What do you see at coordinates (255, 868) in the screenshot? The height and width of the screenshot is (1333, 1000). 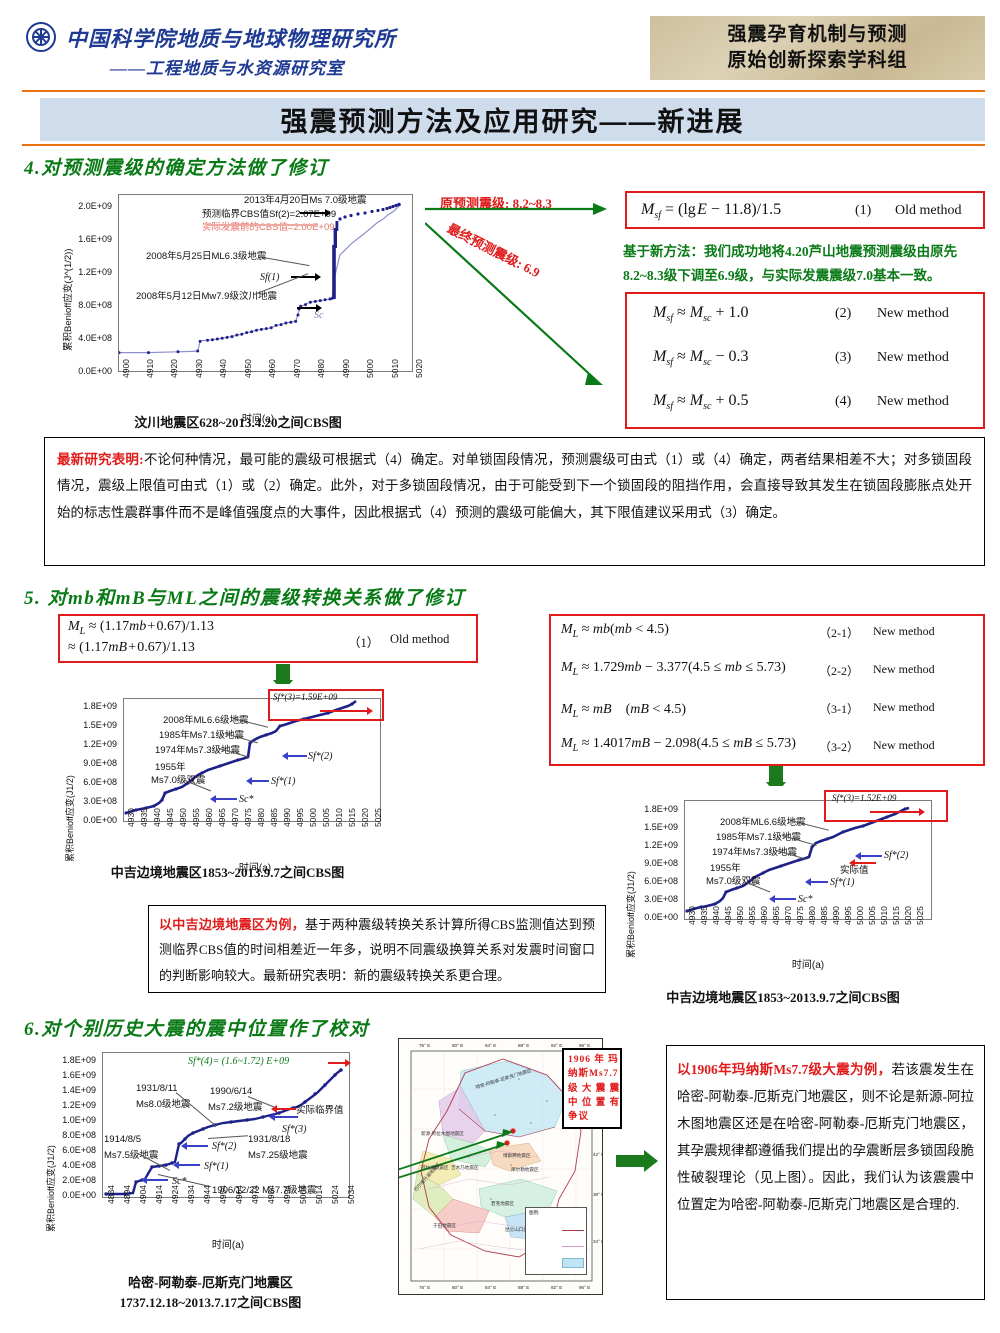 I see `chart2-xlabel: 时间(a)` at bounding box center [255, 868].